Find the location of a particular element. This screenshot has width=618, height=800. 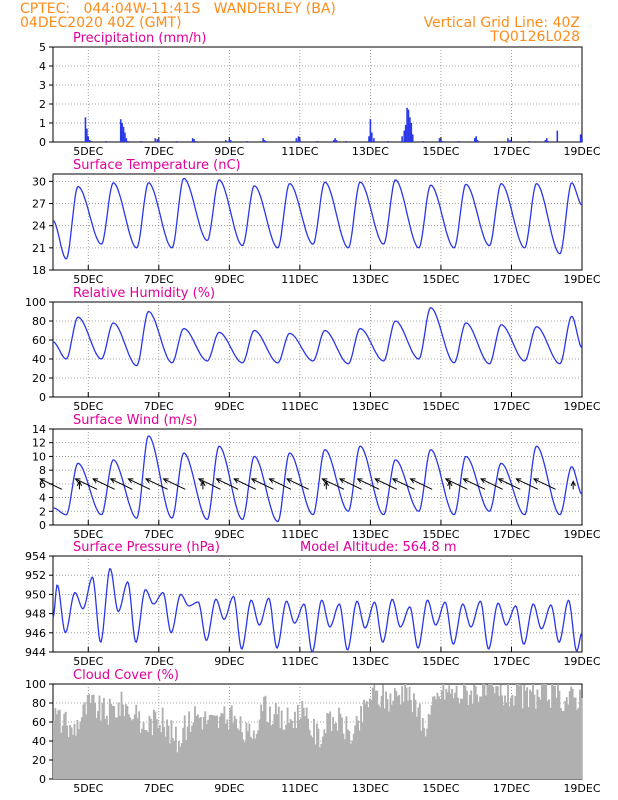

precip-ytick-label: 3 is located at coordinates (42, 85).